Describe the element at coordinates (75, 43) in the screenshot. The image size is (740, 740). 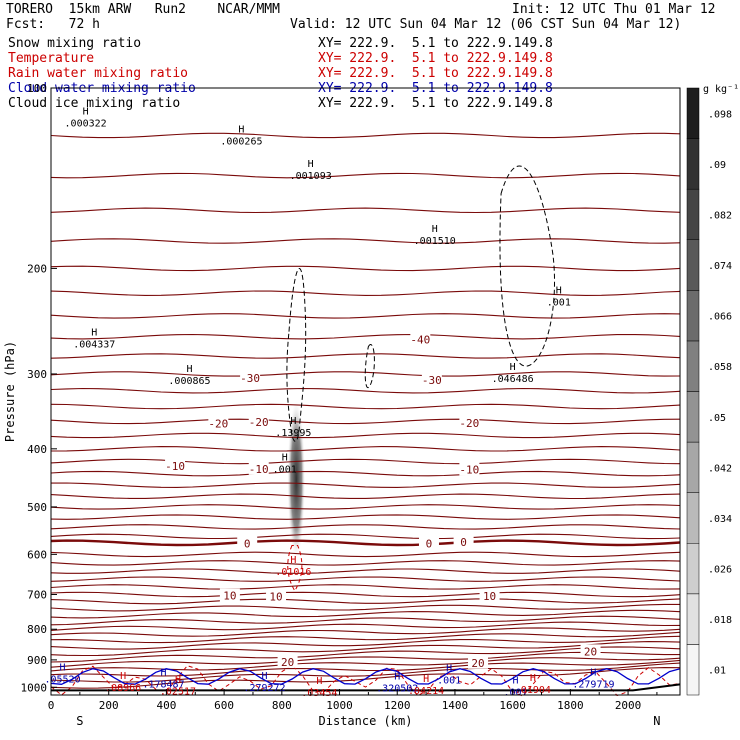
I see `field-name-snow: Snow mixing ratio` at that location.